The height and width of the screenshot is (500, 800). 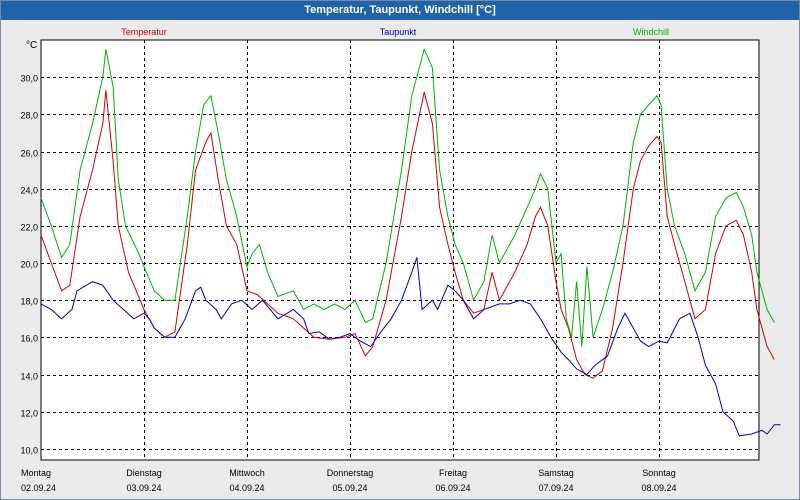 What do you see at coordinates (144, 32) in the screenshot?
I see `legend-label-temperatur: Temperatur` at bounding box center [144, 32].